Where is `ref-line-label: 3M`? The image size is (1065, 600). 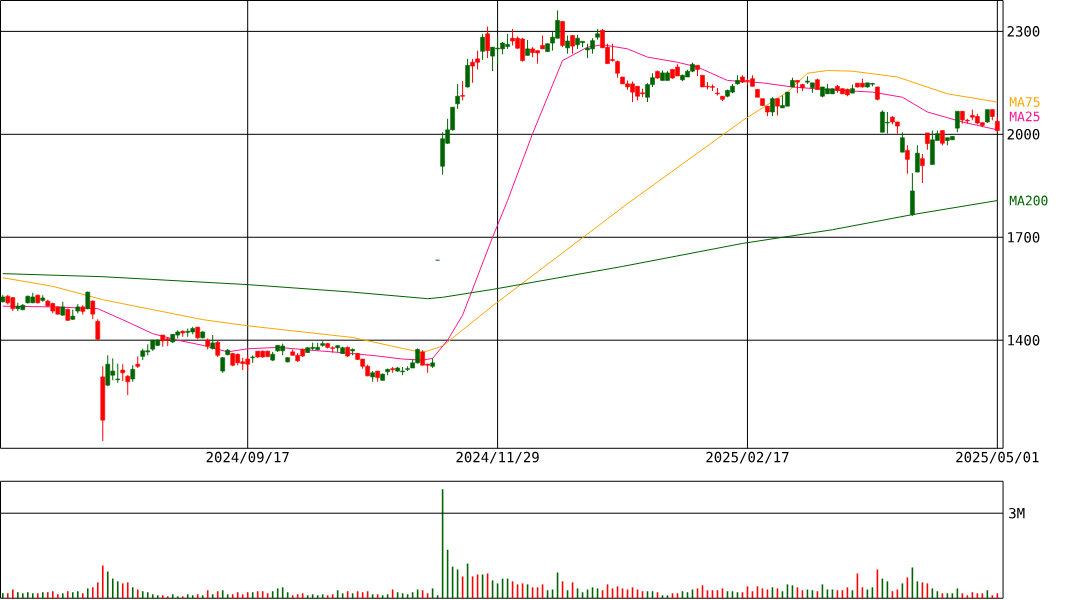
ref-line-label: 3M is located at coordinates (1017, 513).